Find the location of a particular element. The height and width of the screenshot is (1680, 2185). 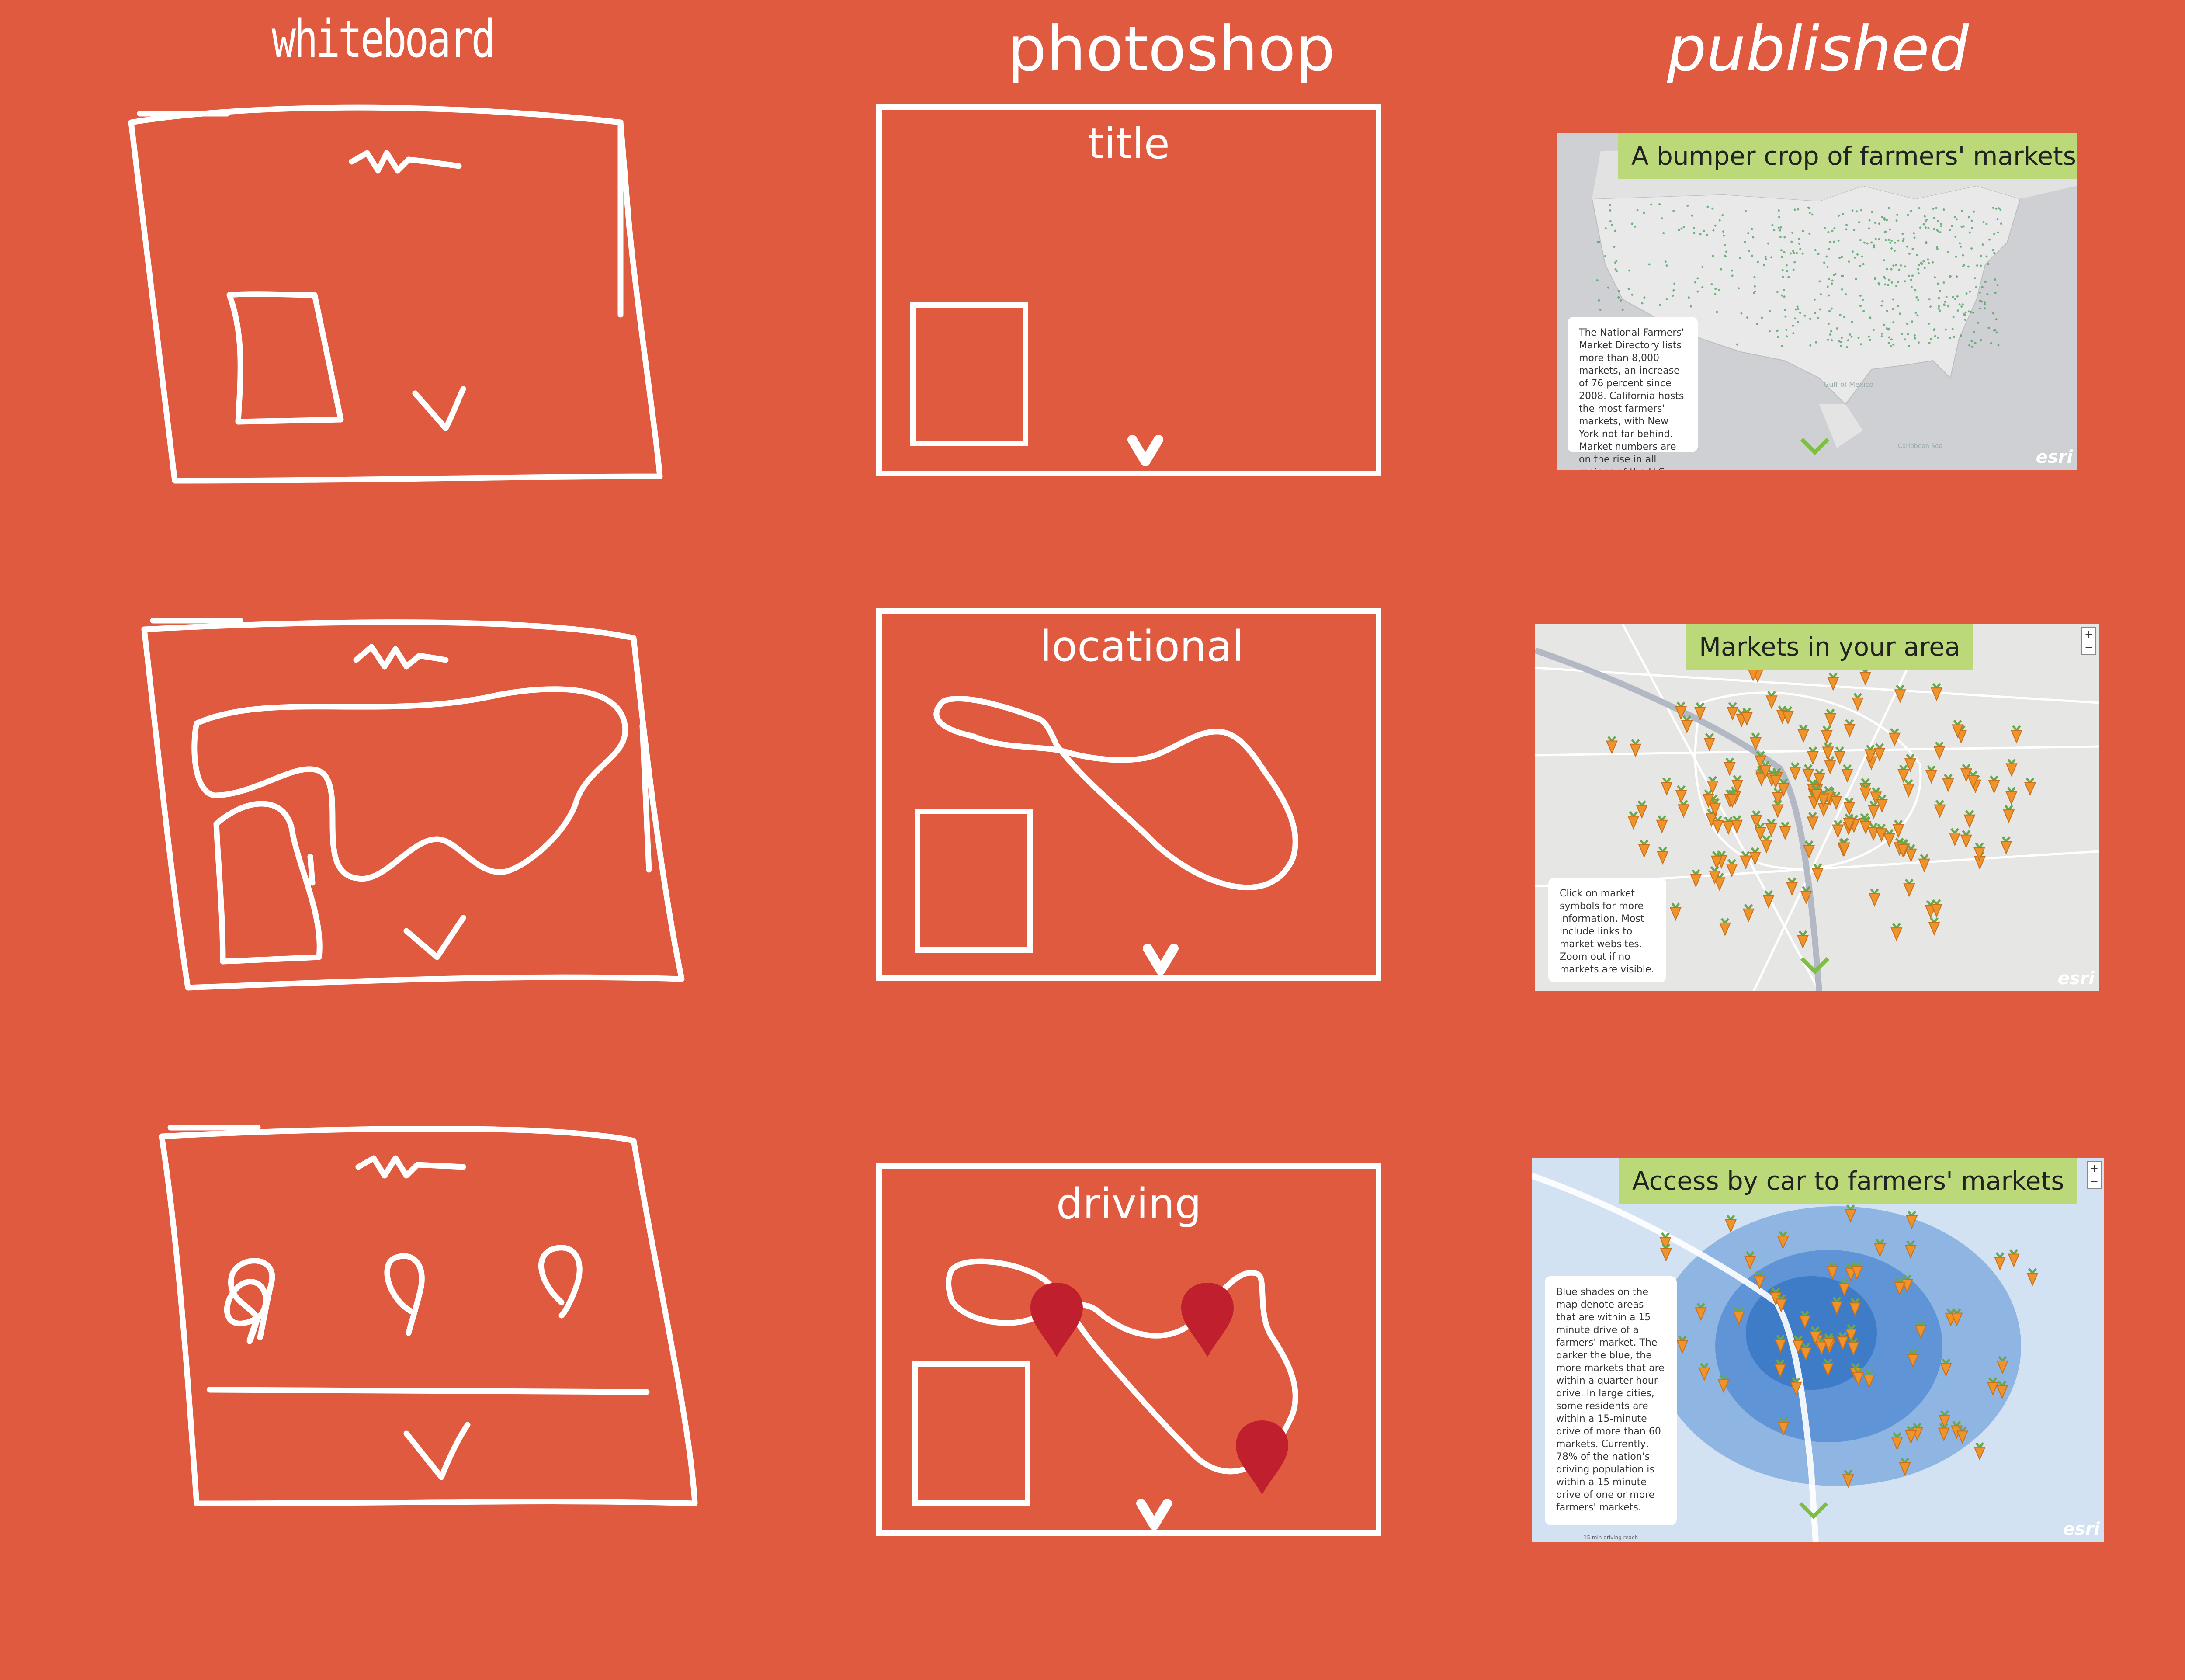

chevron-down-icon is located at coordinates (1815, 965).